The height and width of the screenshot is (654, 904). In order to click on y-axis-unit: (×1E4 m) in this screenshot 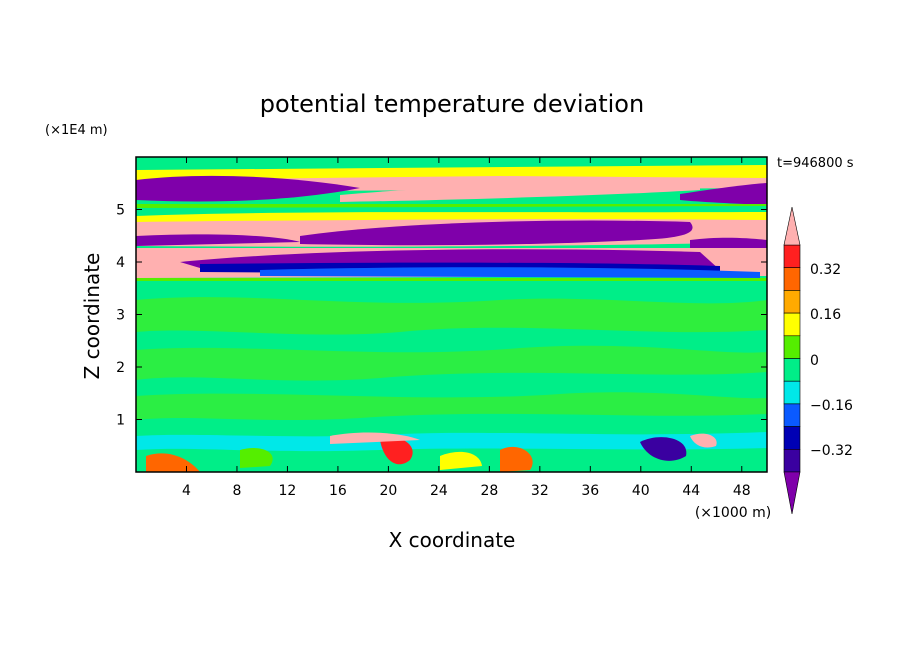, I will do `click(76, 130)`.